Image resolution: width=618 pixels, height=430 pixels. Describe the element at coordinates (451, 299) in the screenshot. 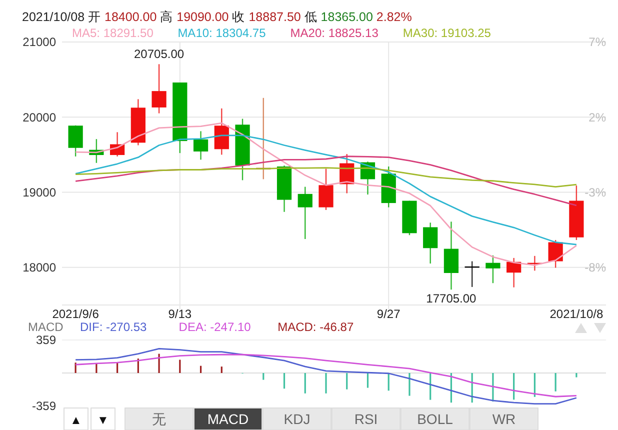

I see `annotation: 17705.00` at that location.